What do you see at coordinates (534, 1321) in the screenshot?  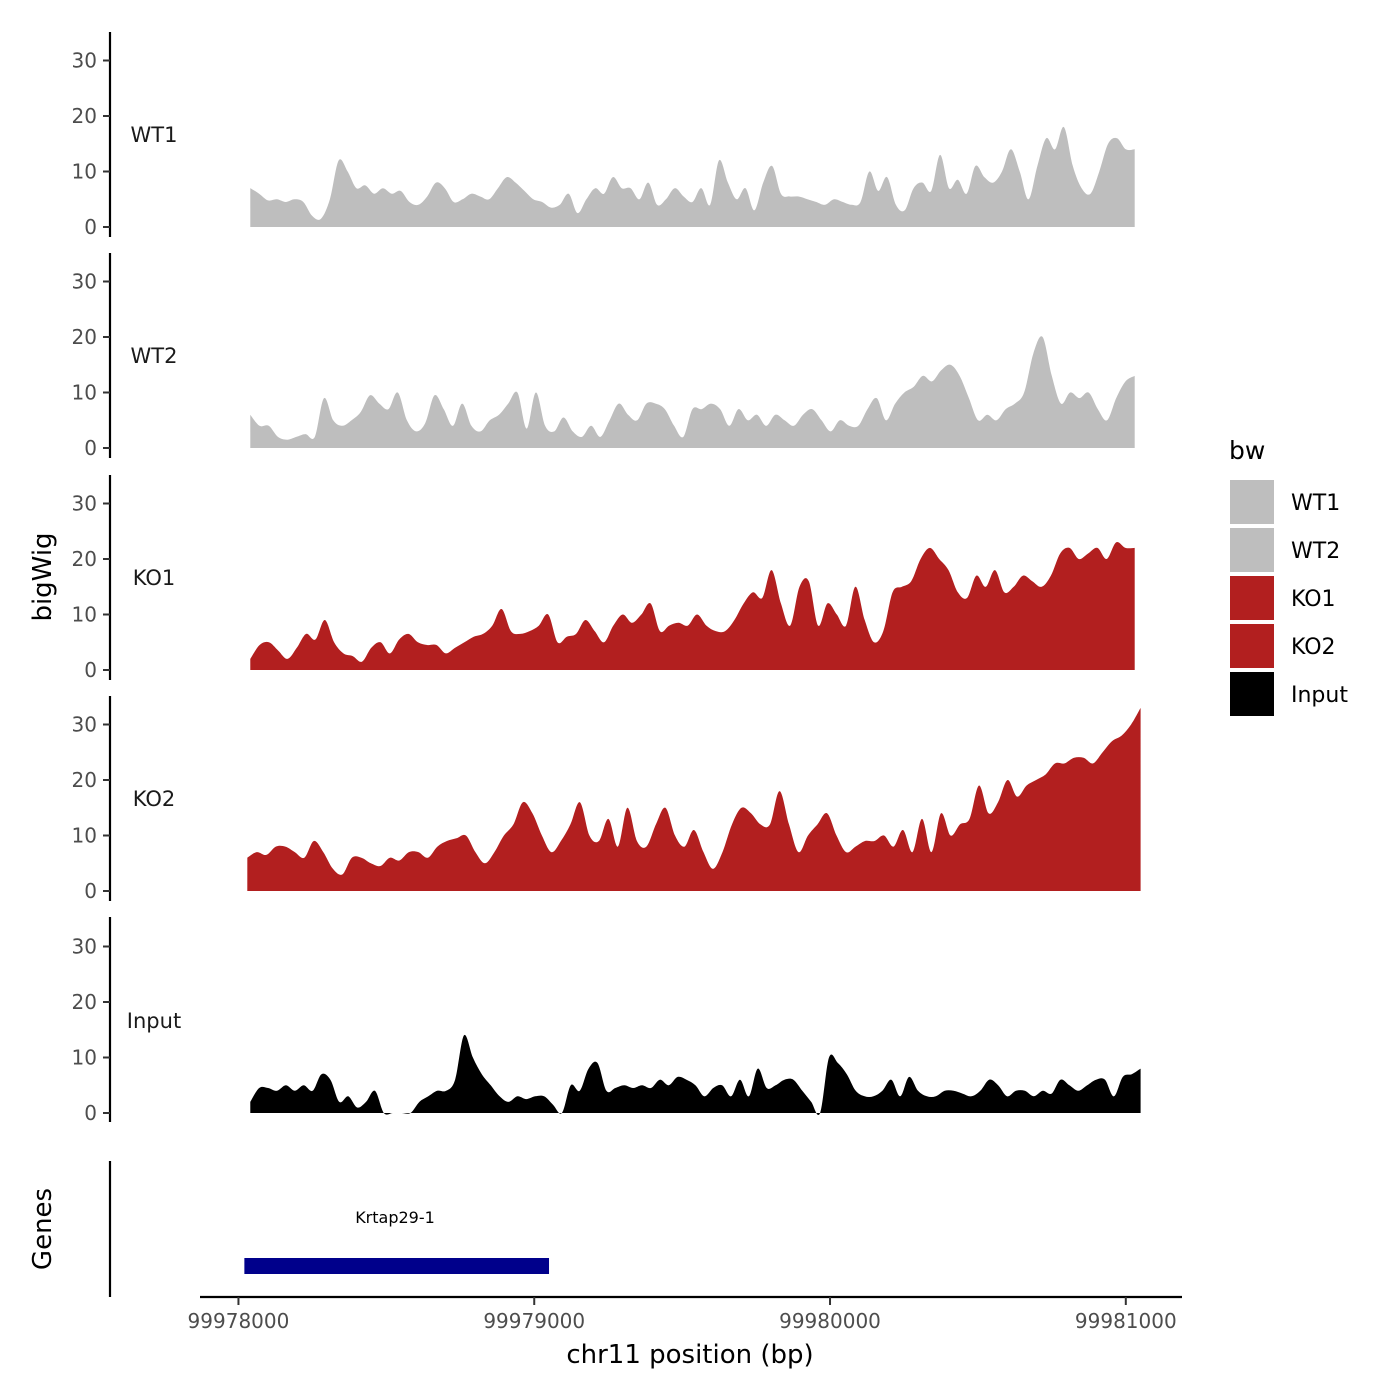 I see `x-tick-label: 99979000` at bounding box center [534, 1321].